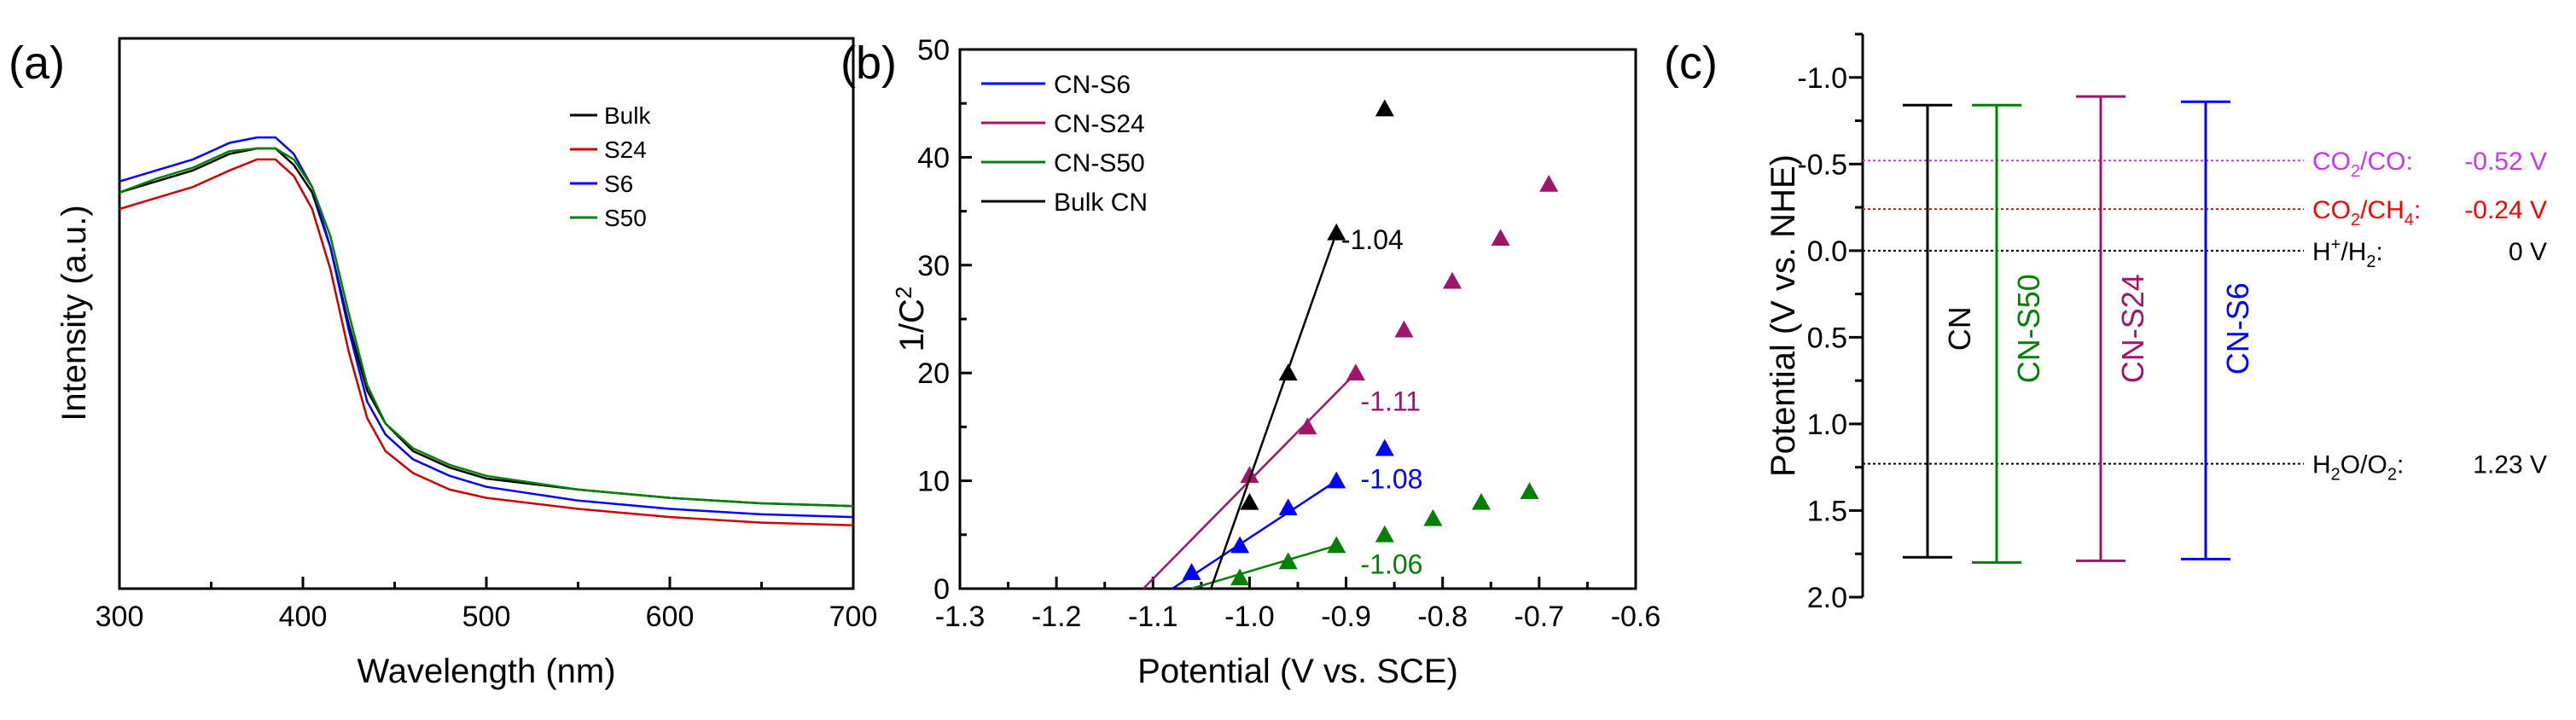 The image size is (2576, 720). What do you see at coordinates (853, 617) in the screenshot?
I see `x-tick-label: 700` at bounding box center [853, 617].